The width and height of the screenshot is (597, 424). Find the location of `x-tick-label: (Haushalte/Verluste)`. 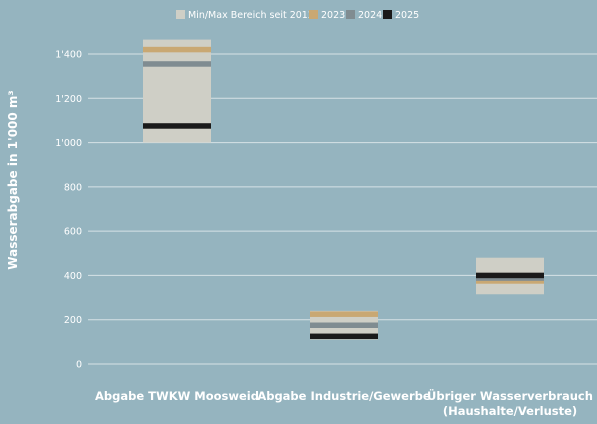

x-tick-label: (Haushalte/Verluste) is located at coordinates (510, 411).